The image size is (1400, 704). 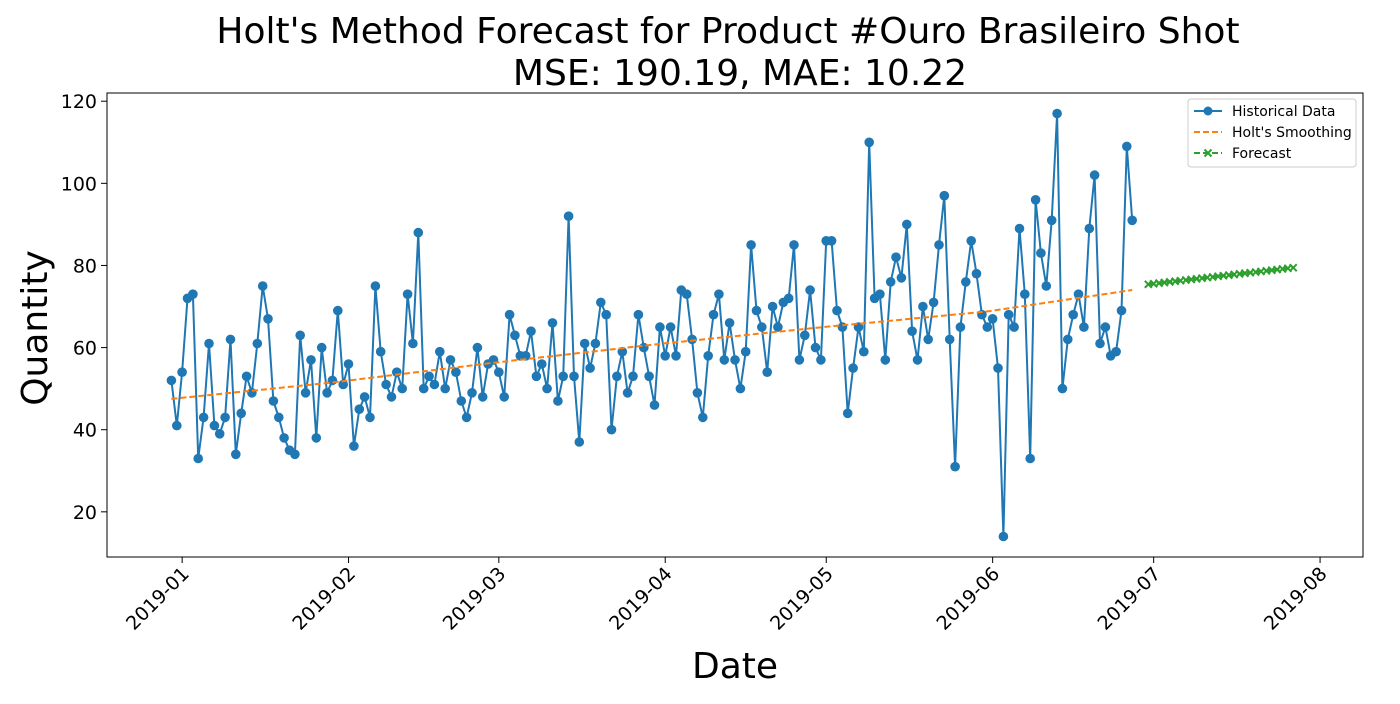 What do you see at coordinates (85, 349) in the screenshot?
I see `y-tick-label: 60` at bounding box center [85, 349].